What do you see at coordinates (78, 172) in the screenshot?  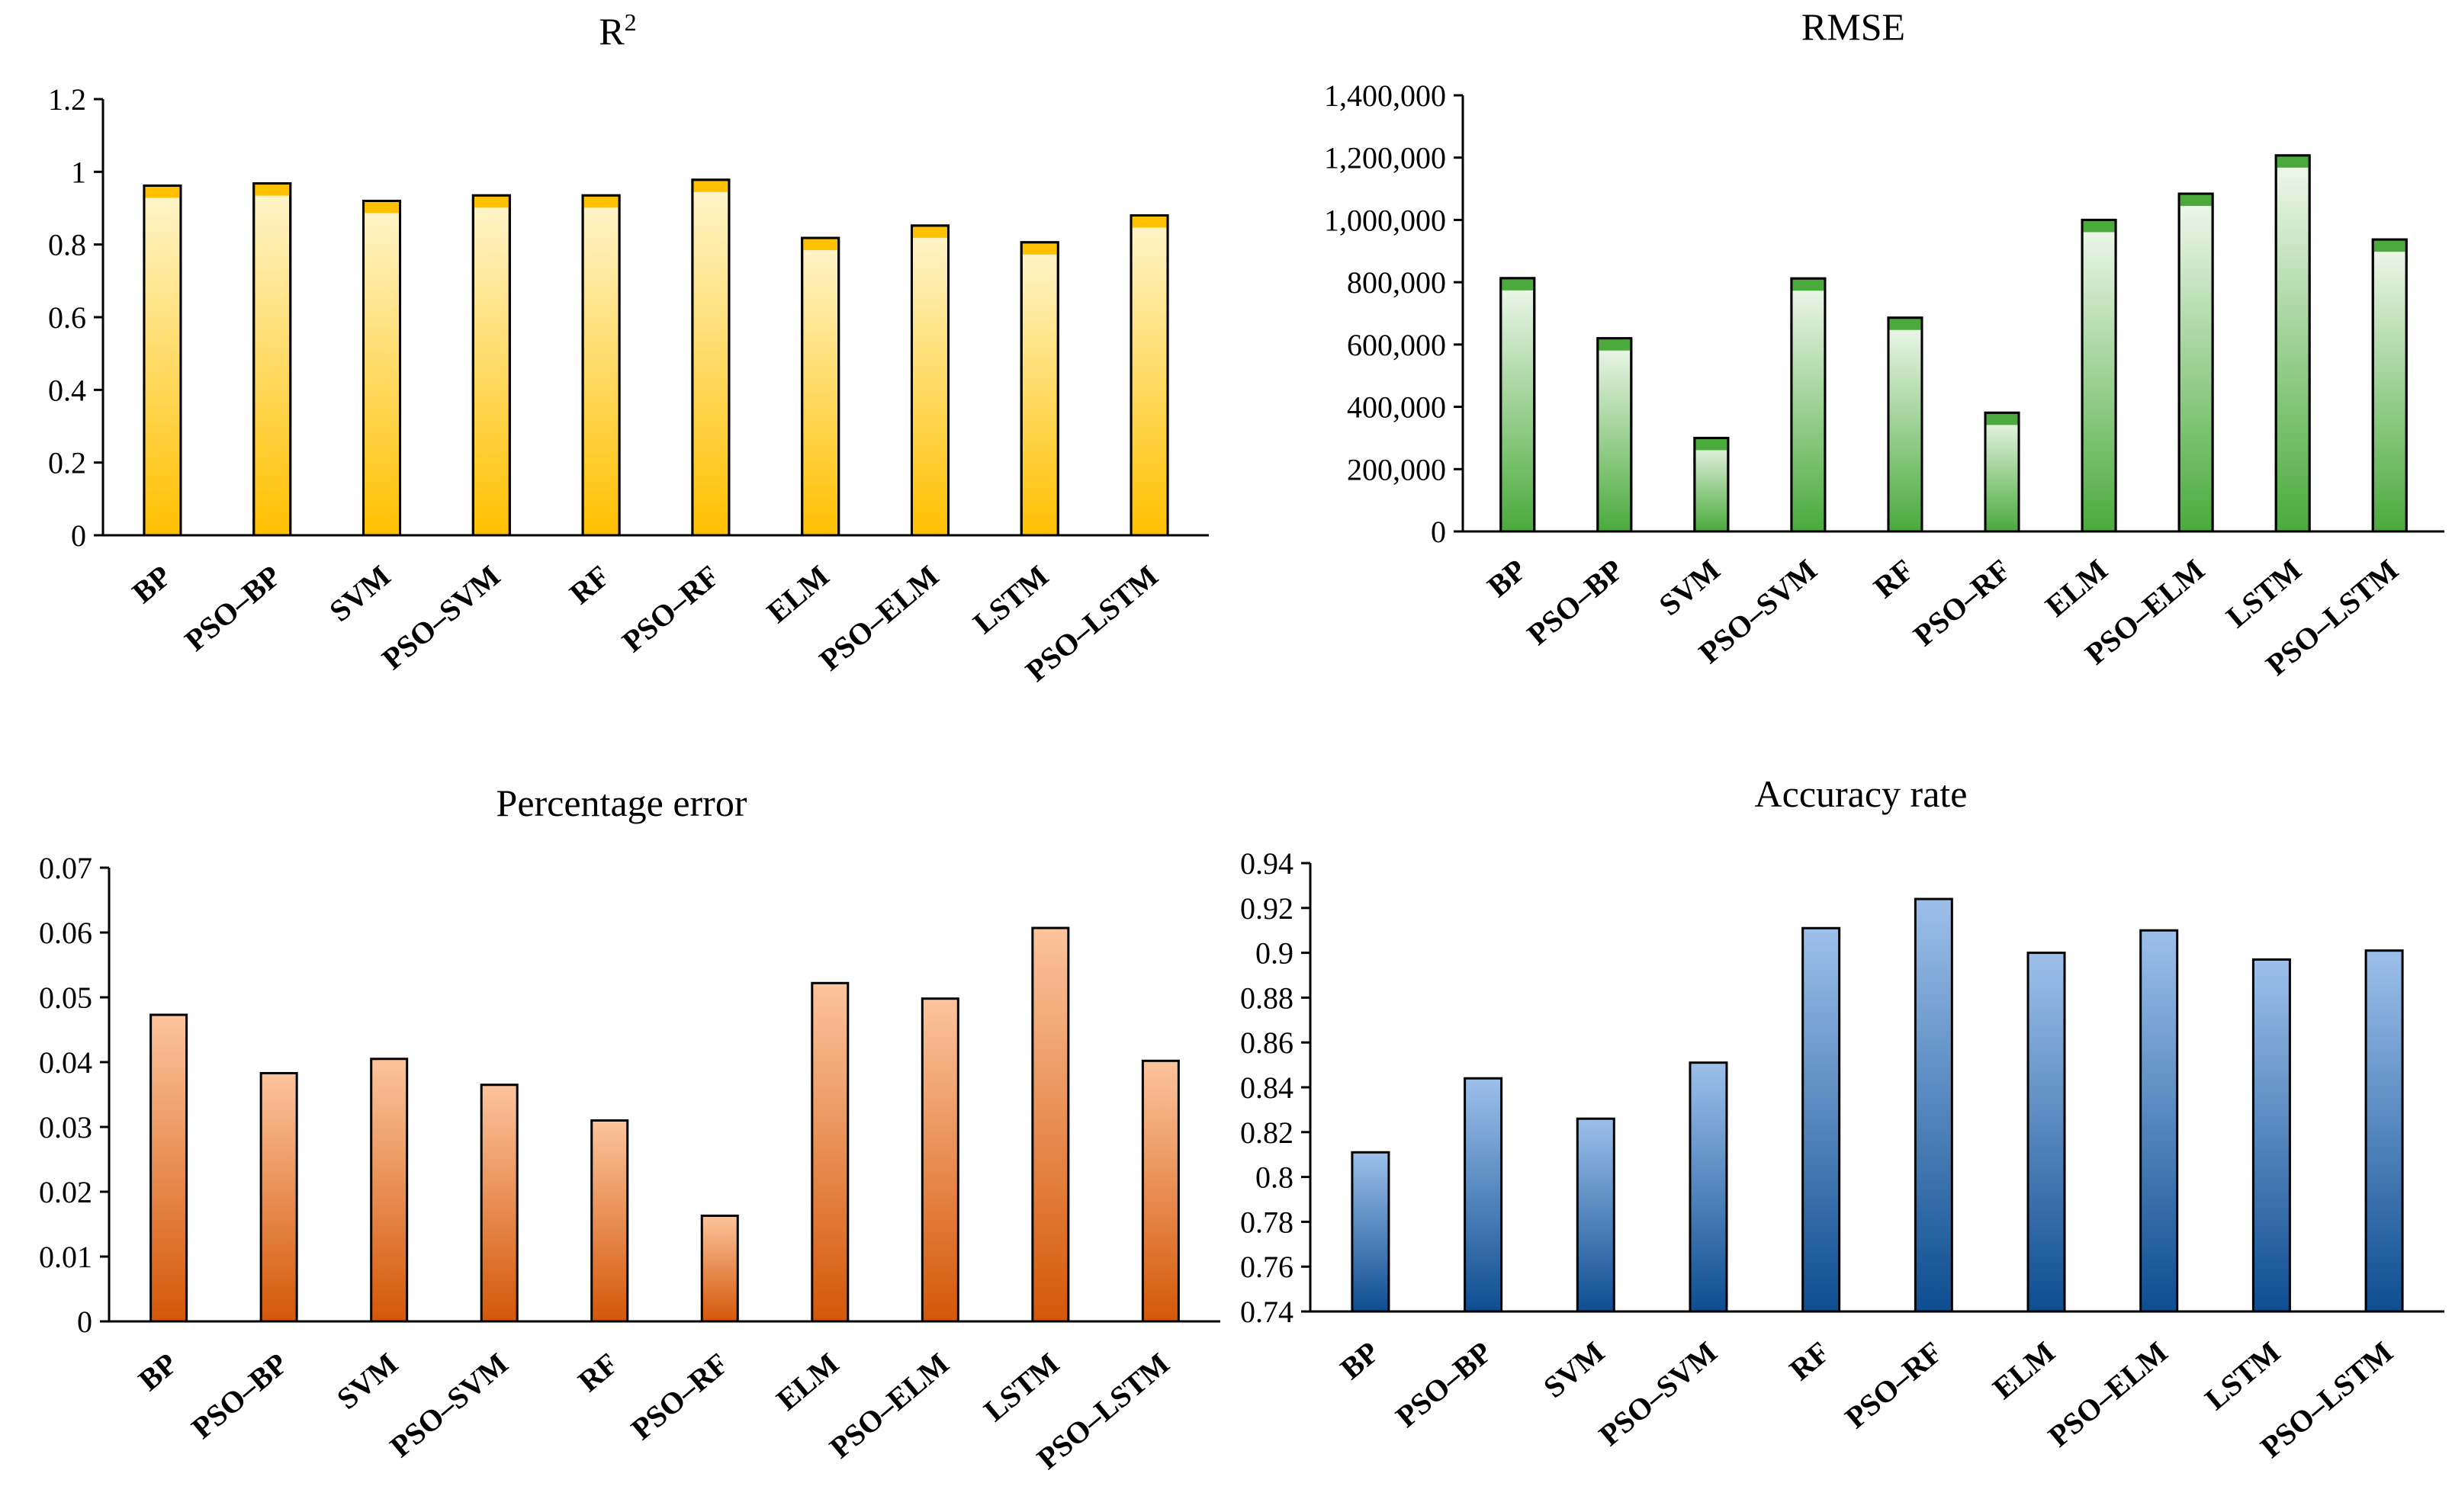 I see `y-tick-label: 1` at bounding box center [78, 172].